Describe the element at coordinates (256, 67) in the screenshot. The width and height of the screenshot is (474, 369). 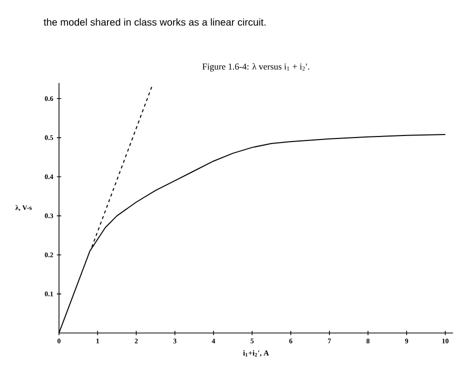
I see `chart-title: Figure 1.6-4: λ versus i$_{1}$ + i$_{2}$′.` at that location.